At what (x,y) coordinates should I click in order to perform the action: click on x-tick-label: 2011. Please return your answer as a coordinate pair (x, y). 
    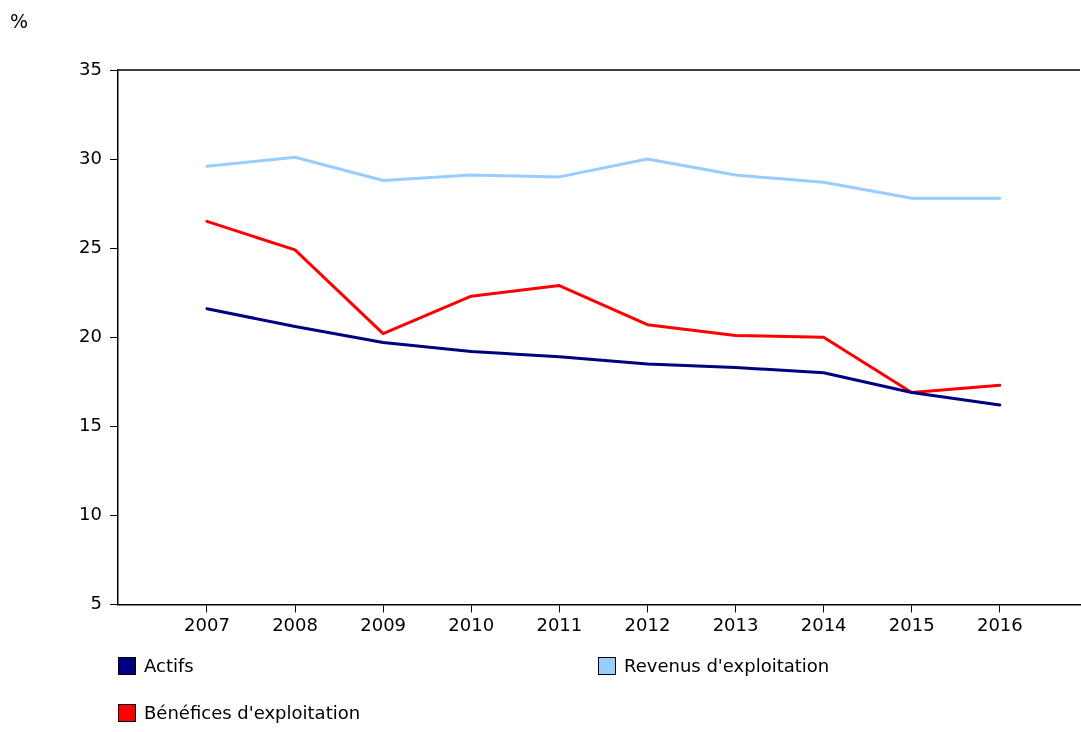
    Looking at the image, I should click on (559, 624).